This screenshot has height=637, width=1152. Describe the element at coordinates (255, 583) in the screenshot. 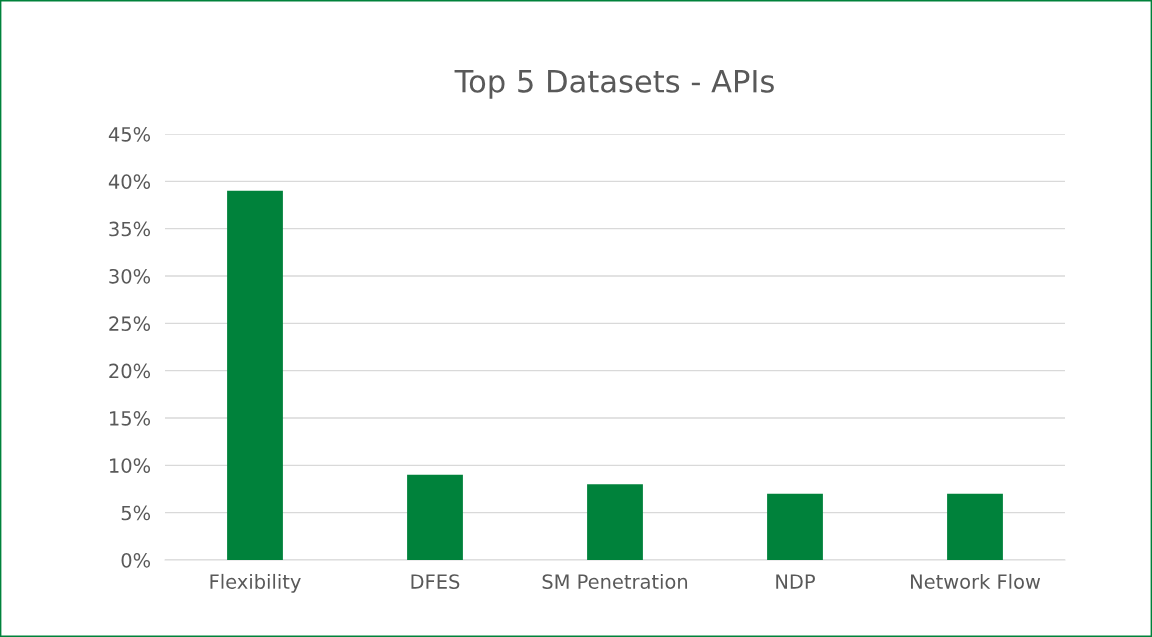

I see `x-tick-label: Flexibility` at that location.